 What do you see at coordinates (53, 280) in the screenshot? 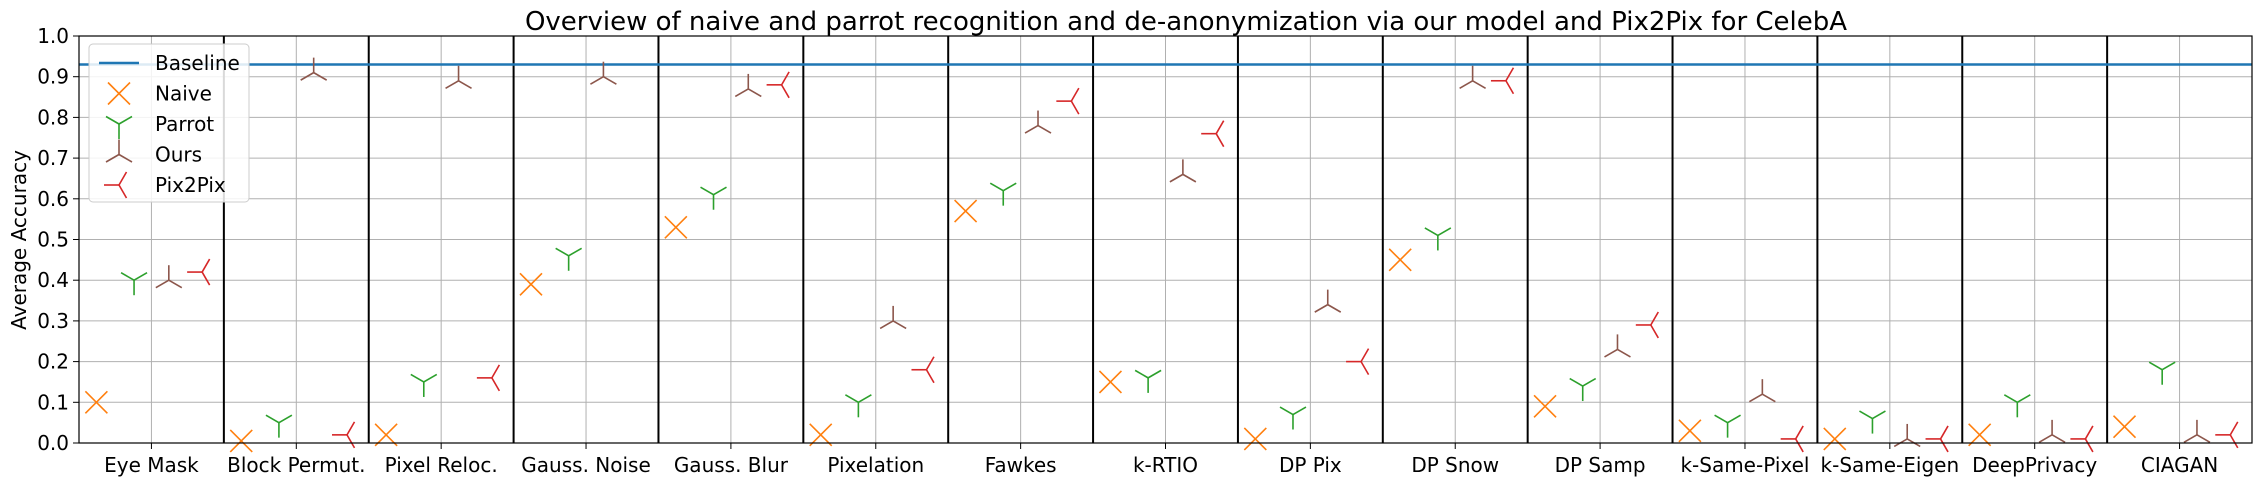
I see `y-tick-label: 0.4` at bounding box center [53, 280].